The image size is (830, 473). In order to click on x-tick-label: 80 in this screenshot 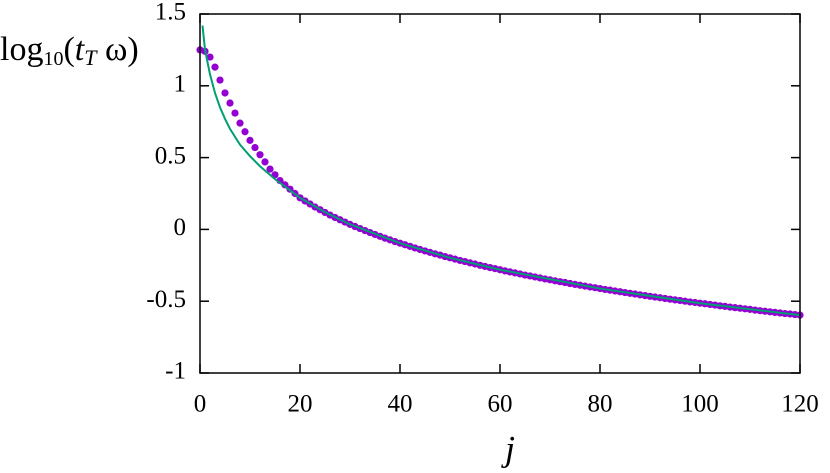, I will do `click(600, 404)`.